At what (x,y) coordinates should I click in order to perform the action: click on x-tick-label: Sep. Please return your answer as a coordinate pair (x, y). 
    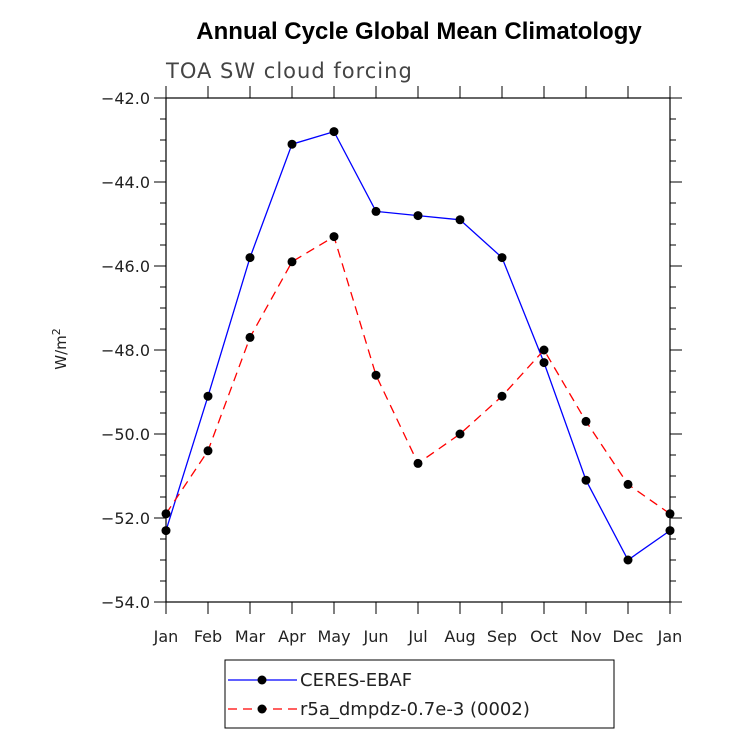
    Looking at the image, I should click on (502, 636).